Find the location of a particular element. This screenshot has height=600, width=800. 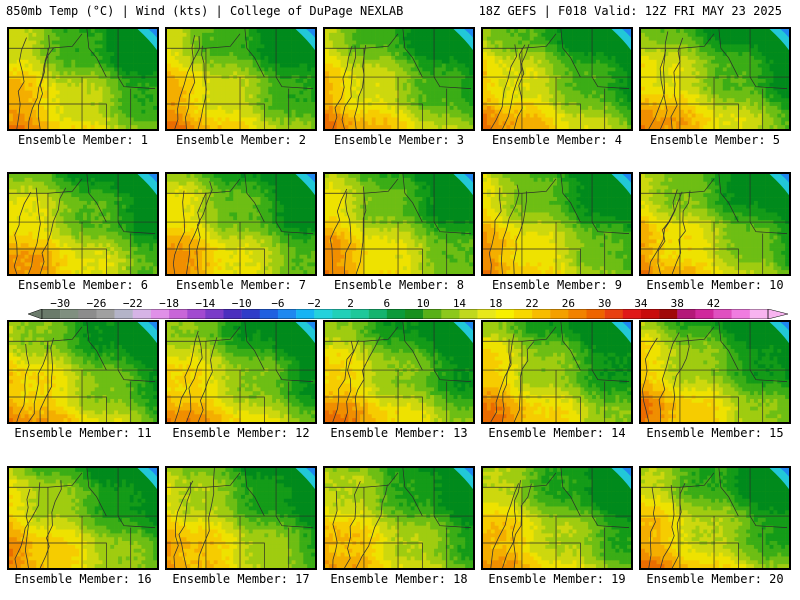

ensemble-member-label: Ensemble Member: 15 is located at coordinates (715, 433).